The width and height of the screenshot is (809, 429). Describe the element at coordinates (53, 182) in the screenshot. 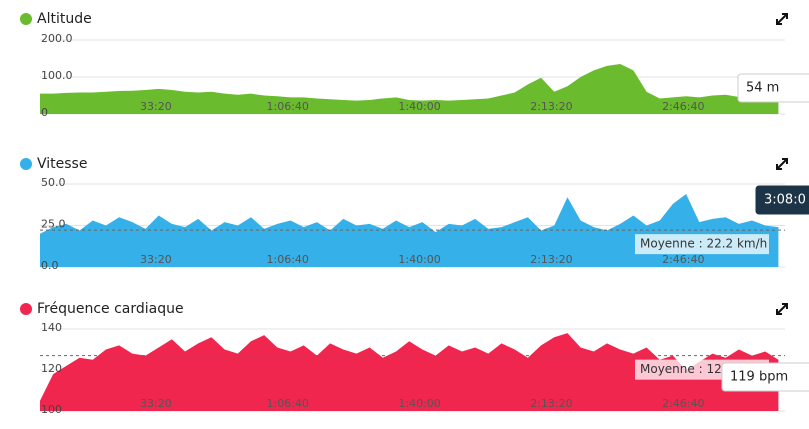

I see `y-tick-label: 50.0` at that location.